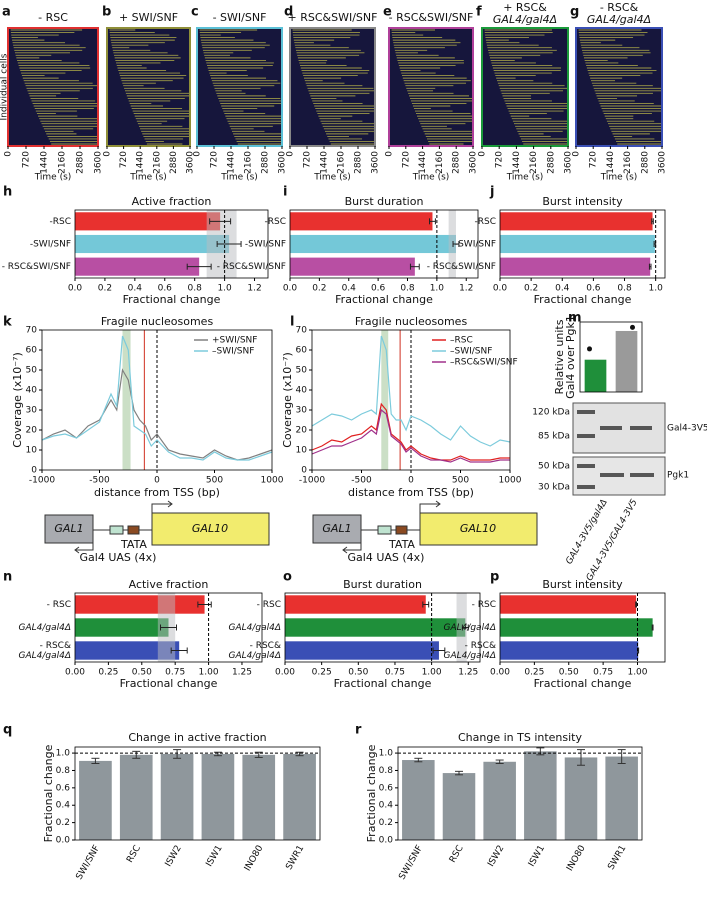 This screenshot has width=707, height=905. Describe the element at coordinates (32, 391) in the screenshot. I see `y-tick-label: 40` at that location.